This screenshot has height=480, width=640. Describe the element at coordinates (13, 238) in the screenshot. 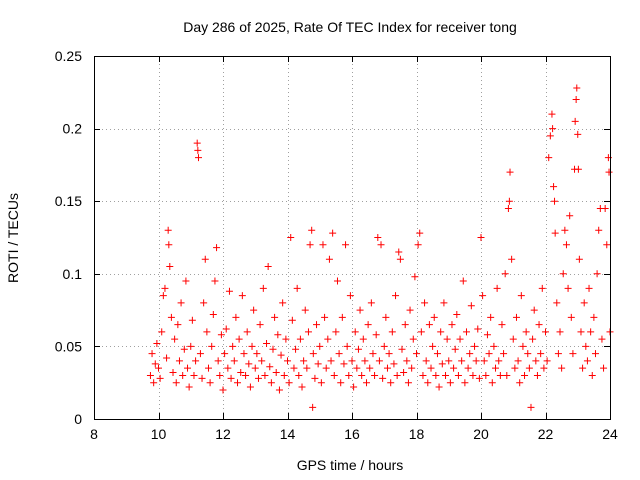

I see `y-axis-label: ROTI / TECUs` at that location.